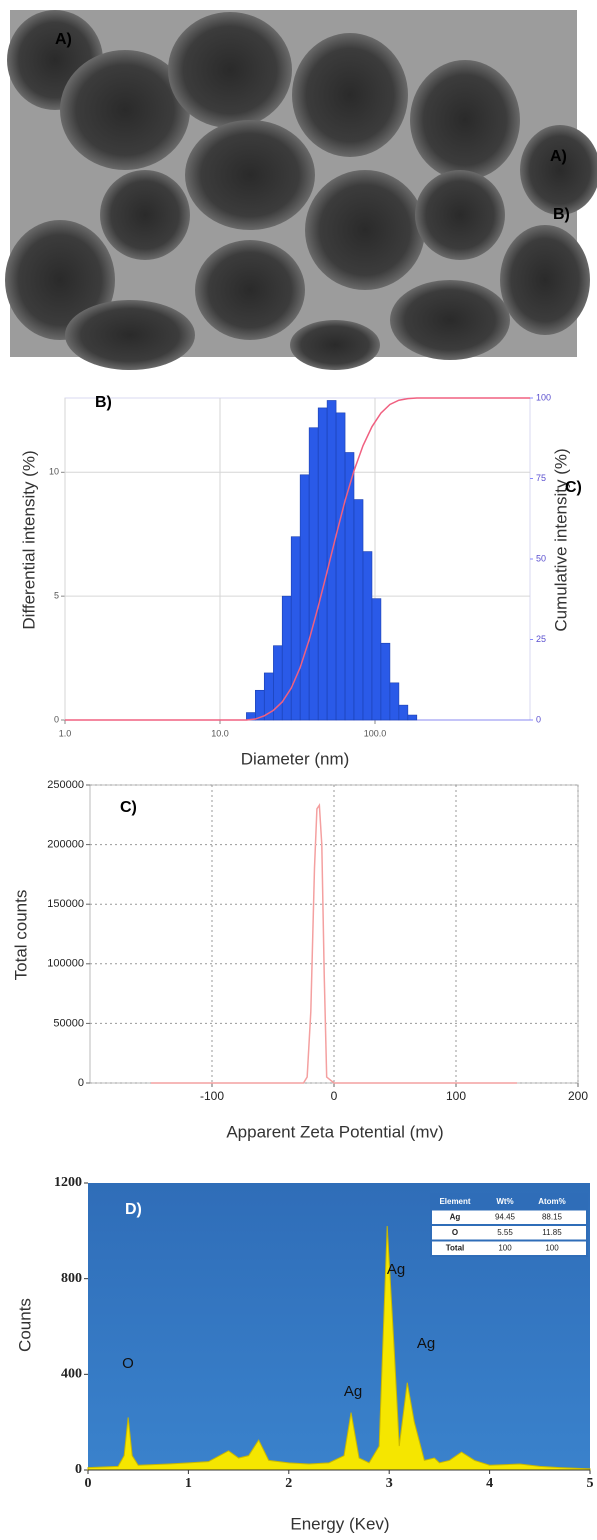  What do you see at coordinates (188, 1483) in the screenshot?
I see `x-tick-label: 1` at bounding box center [188, 1483].